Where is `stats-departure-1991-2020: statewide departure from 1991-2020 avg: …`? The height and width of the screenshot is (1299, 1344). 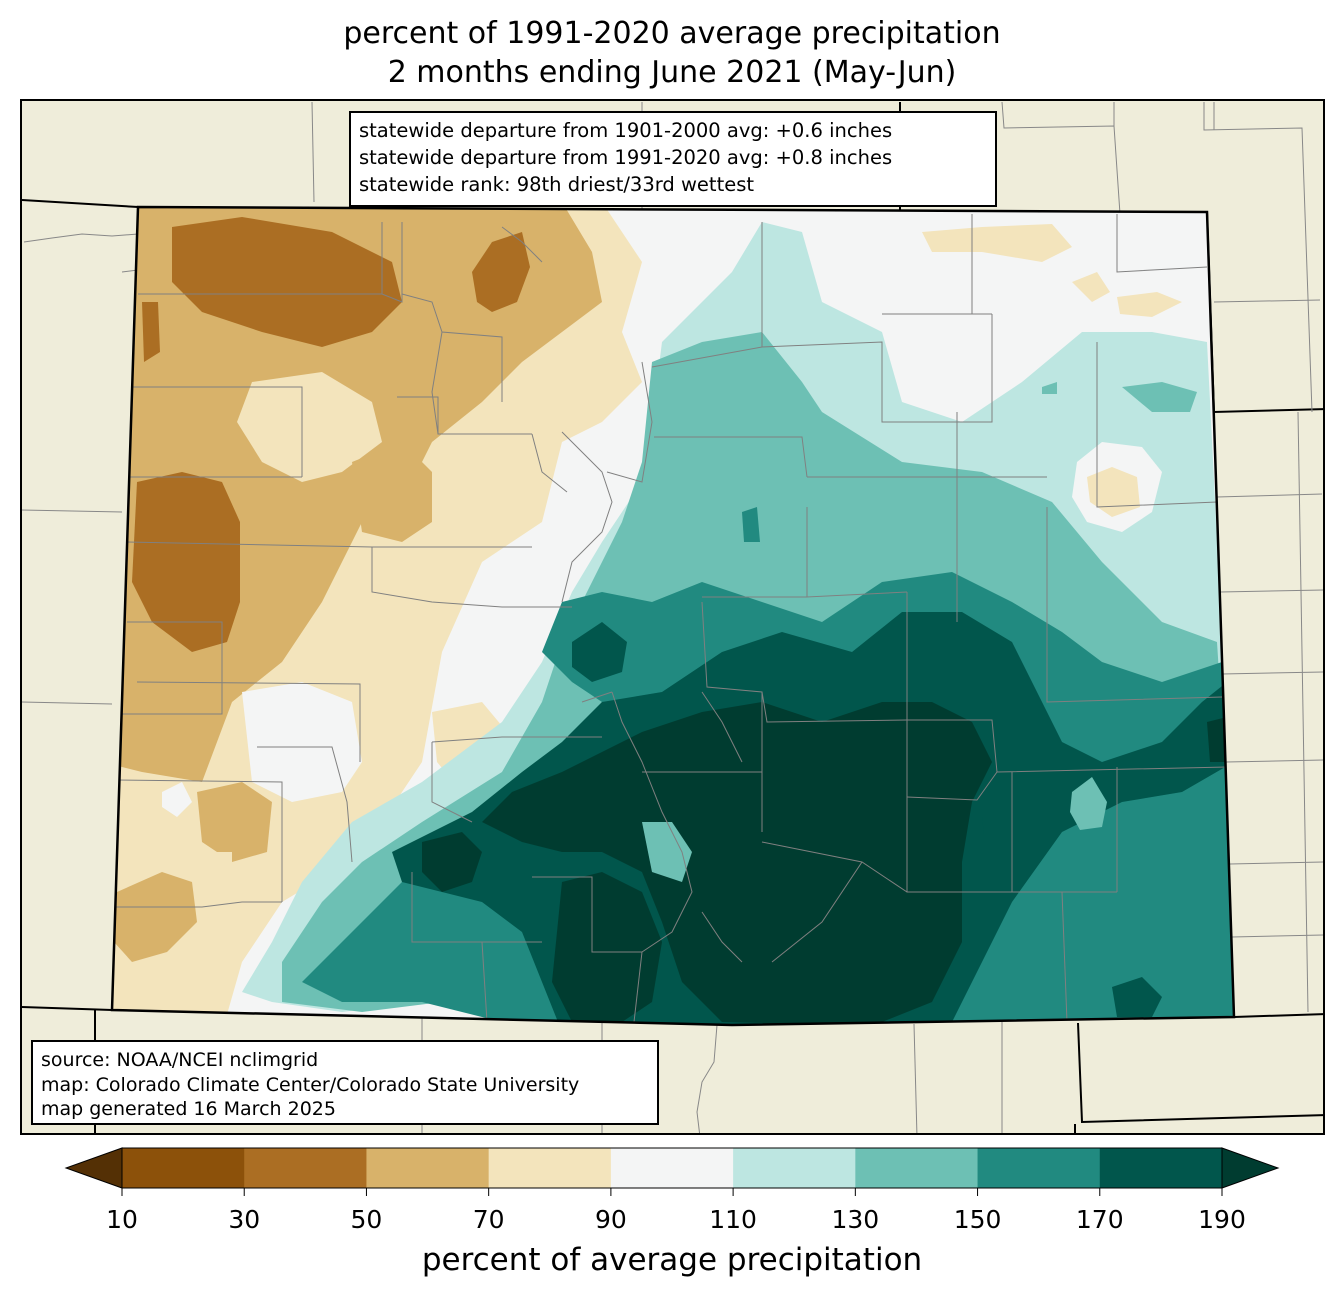 stats-departure-1991-2020: statewide departure from 1991-2020 avg: … is located at coordinates (626, 157).